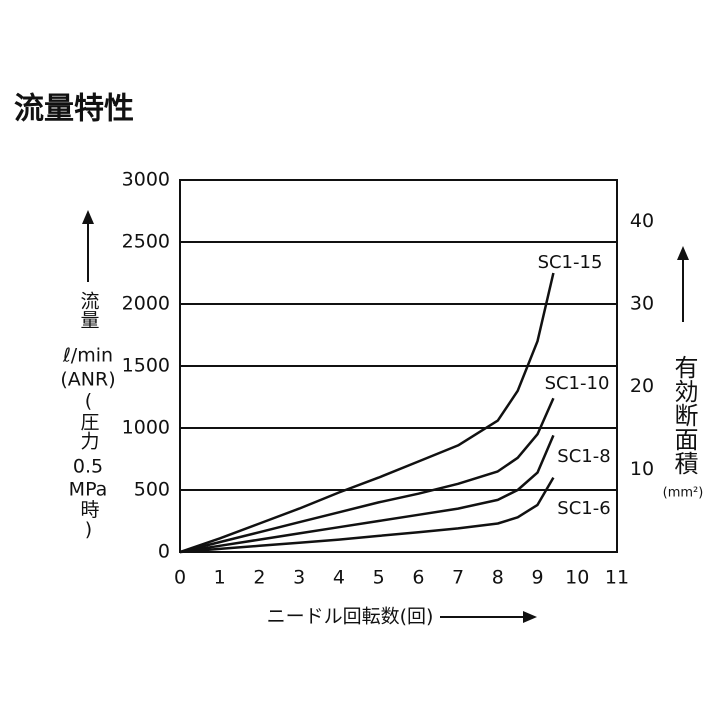  What do you see at coordinates (498, 578) in the screenshot?
I see `x-tick-label: 8` at bounding box center [498, 578].